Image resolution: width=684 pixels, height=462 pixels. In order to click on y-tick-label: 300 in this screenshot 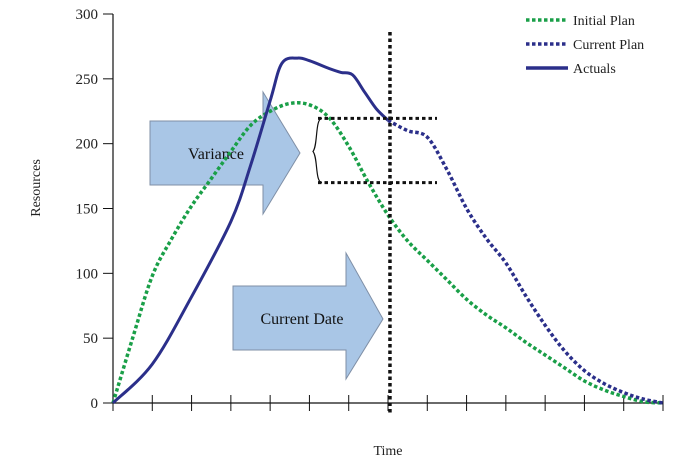, I will do `click(87, 15)`.